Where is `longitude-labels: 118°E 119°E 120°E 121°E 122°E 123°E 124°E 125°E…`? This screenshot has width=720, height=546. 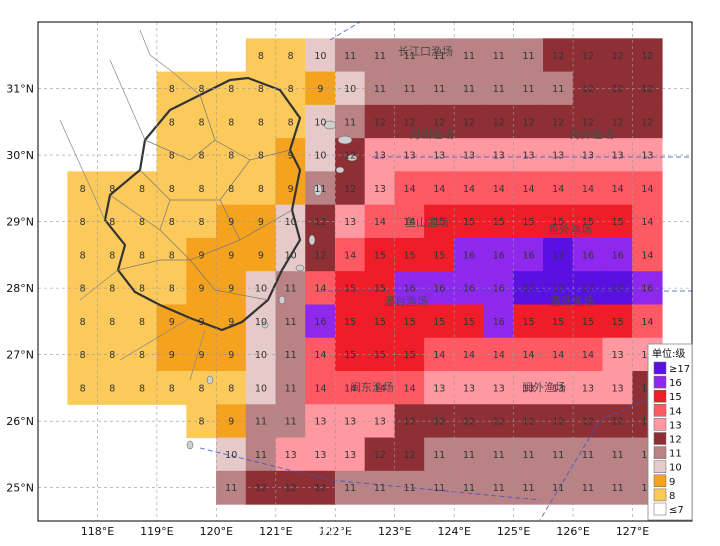 longitude-labels: 118°E 119°E 120°E 121°E 122°E 123°E 124°E 125°E… is located at coordinates (365, 531).